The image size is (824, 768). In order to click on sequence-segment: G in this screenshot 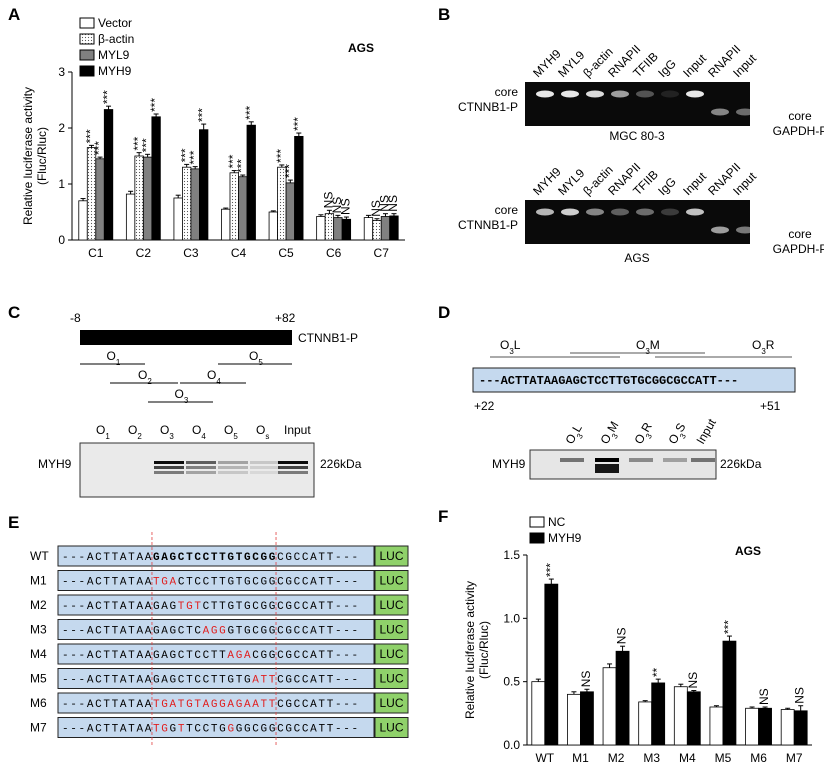, I will do `click(174, 730)`.